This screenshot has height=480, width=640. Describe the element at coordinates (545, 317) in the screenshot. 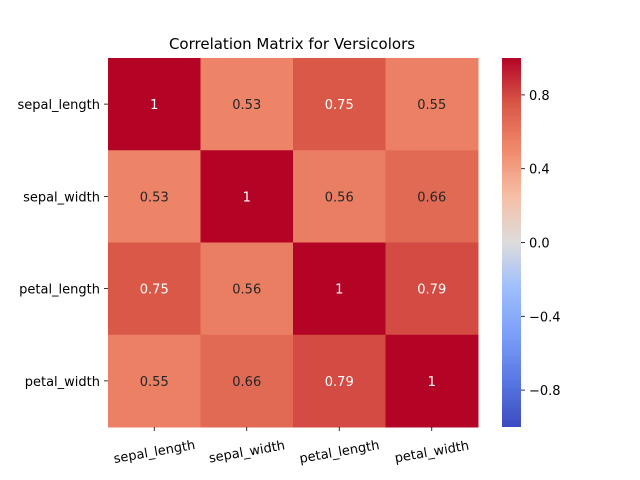

I see `colorbar-tick-label: −0.4` at that location.